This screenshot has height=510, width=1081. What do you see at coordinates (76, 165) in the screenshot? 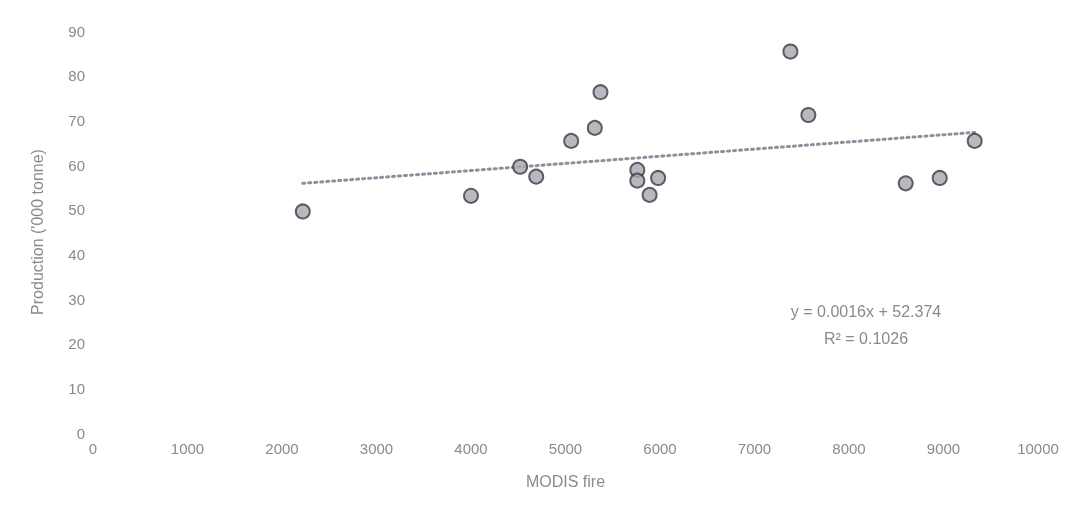
I see `y-tick-label: 60` at bounding box center [76, 165].